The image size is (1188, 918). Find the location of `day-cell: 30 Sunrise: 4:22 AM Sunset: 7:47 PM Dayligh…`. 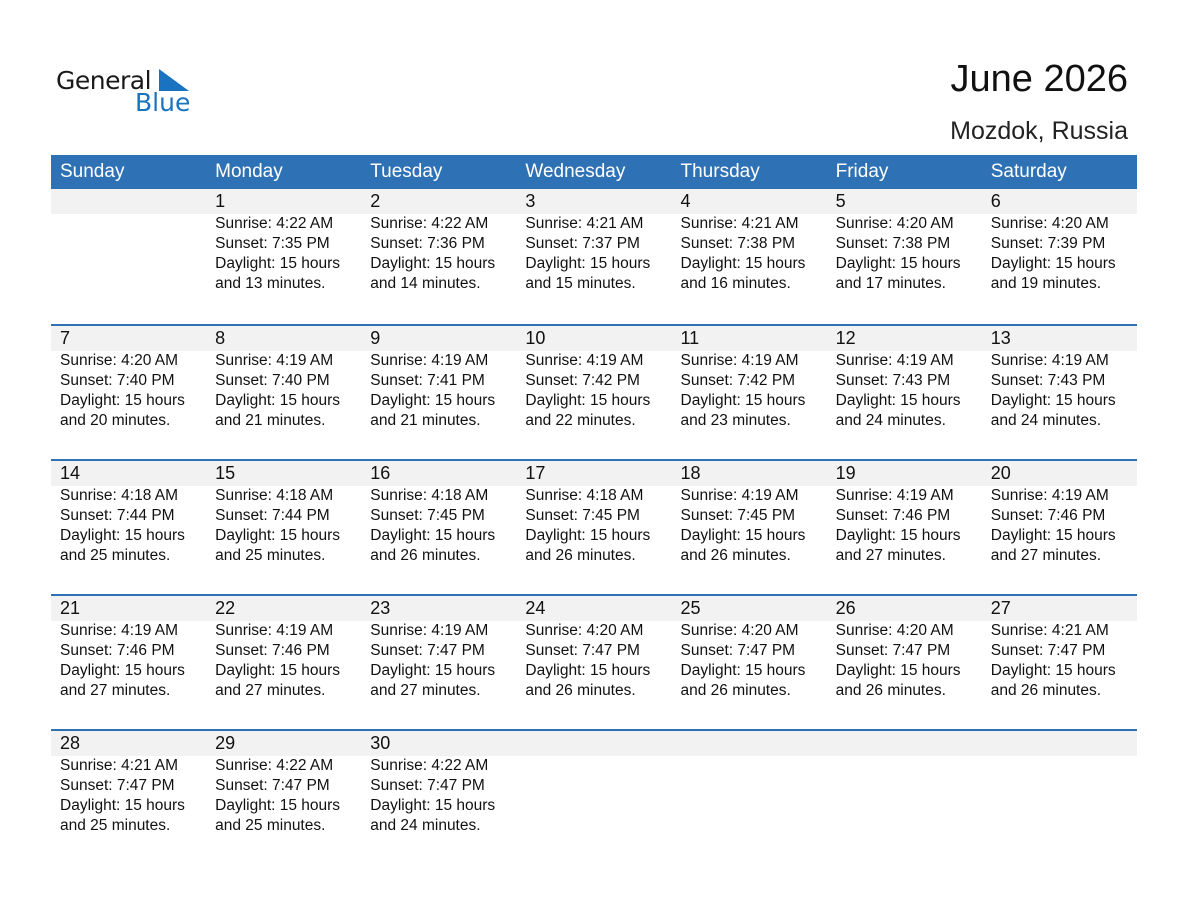

day-cell: 30 Sunrise: 4:22 AM Sunset: 7:47 PM Dayligh… is located at coordinates (438, 797).